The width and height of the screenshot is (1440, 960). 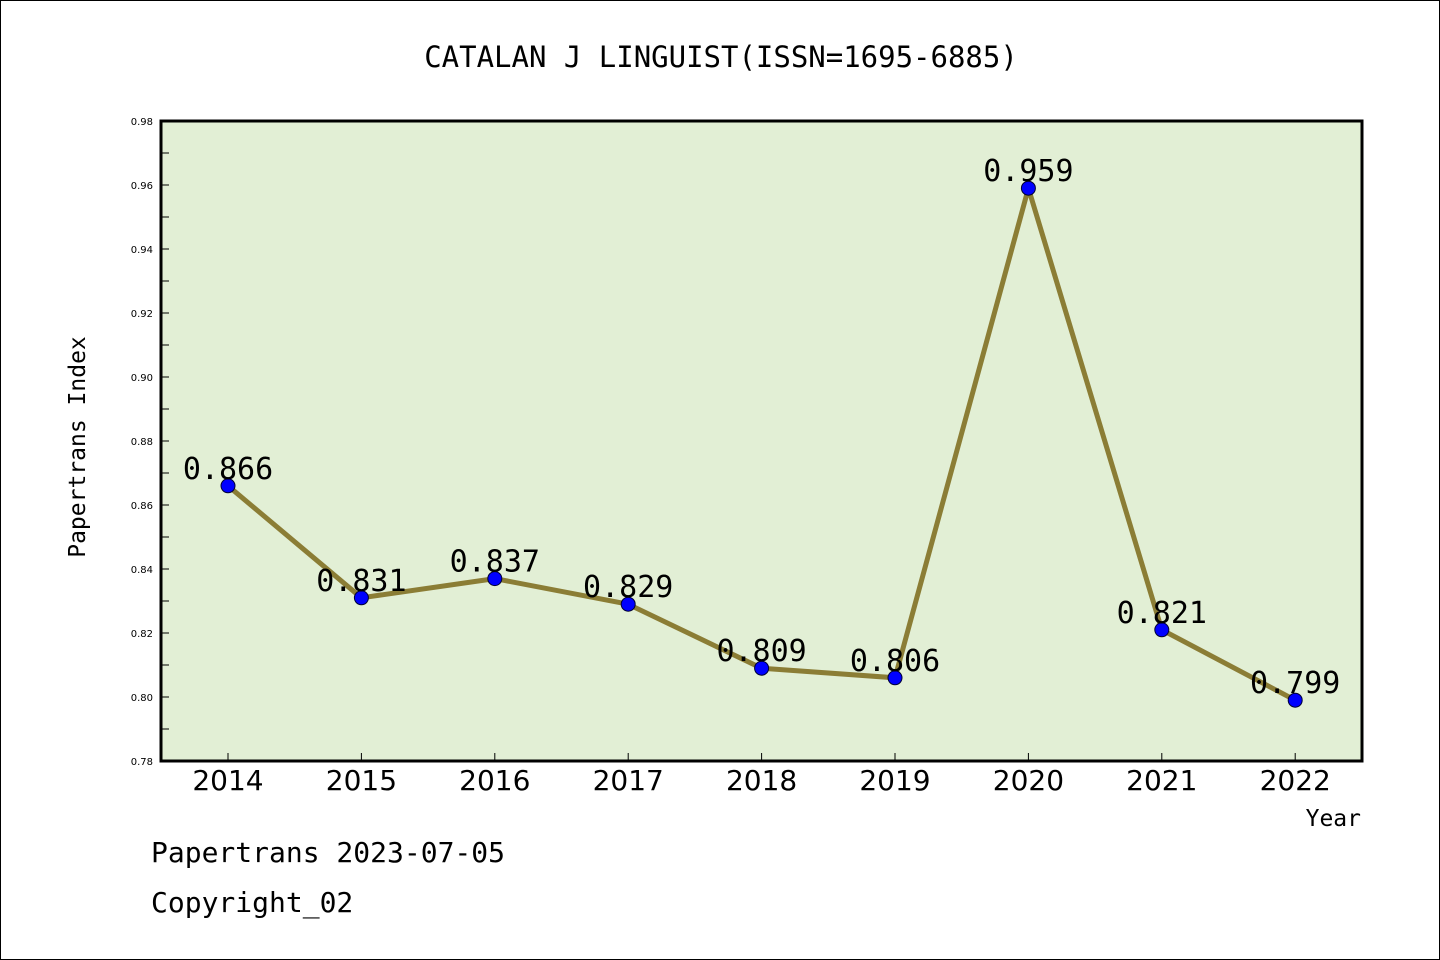 I want to click on y-tick-label: 0.78, so click(x=142, y=762).